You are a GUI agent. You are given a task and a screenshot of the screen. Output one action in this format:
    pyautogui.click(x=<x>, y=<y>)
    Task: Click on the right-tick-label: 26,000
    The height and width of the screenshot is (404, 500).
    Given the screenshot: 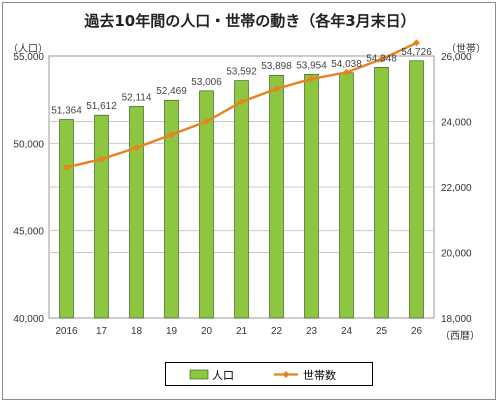 What is the action you would take?
    pyautogui.click(x=456, y=57)
    